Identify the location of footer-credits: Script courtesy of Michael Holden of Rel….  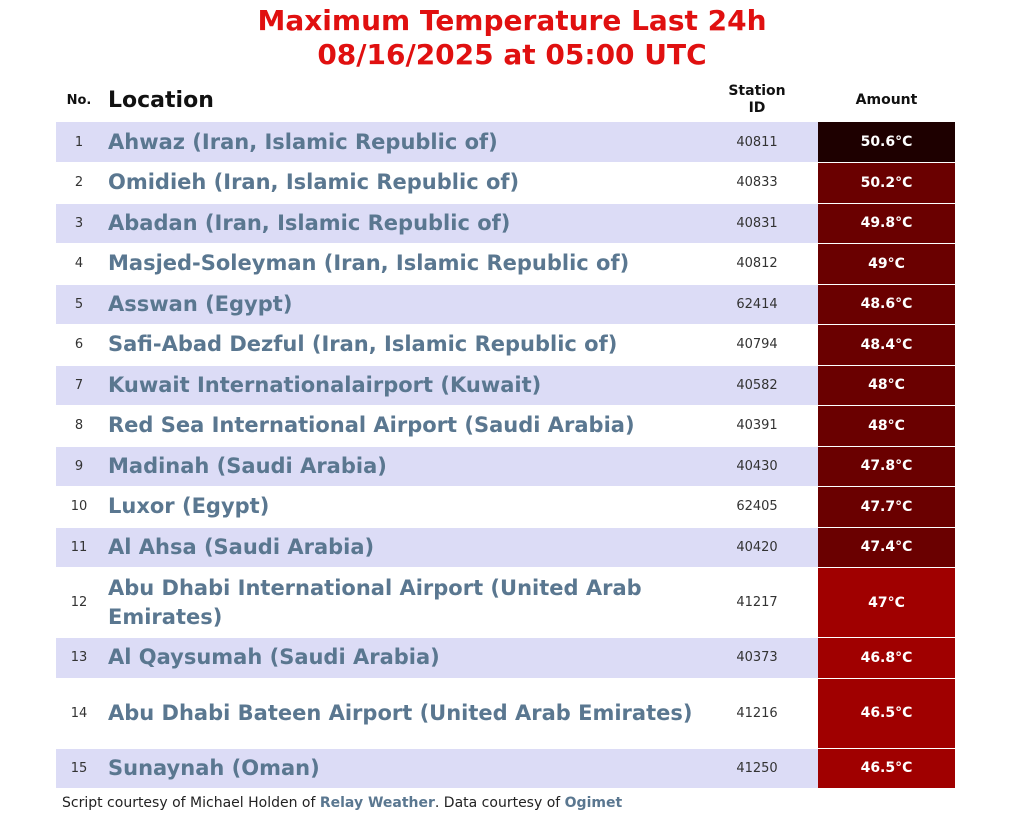
(342, 803).